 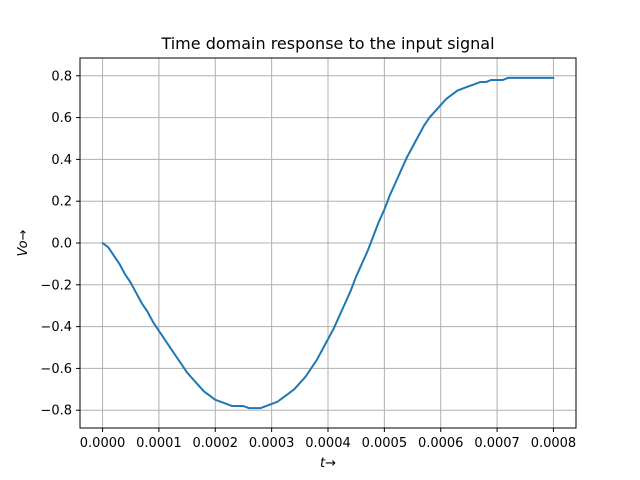 What do you see at coordinates (385, 443) in the screenshot?
I see `x-tick-label: 0.0005` at bounding box center [385, 443].